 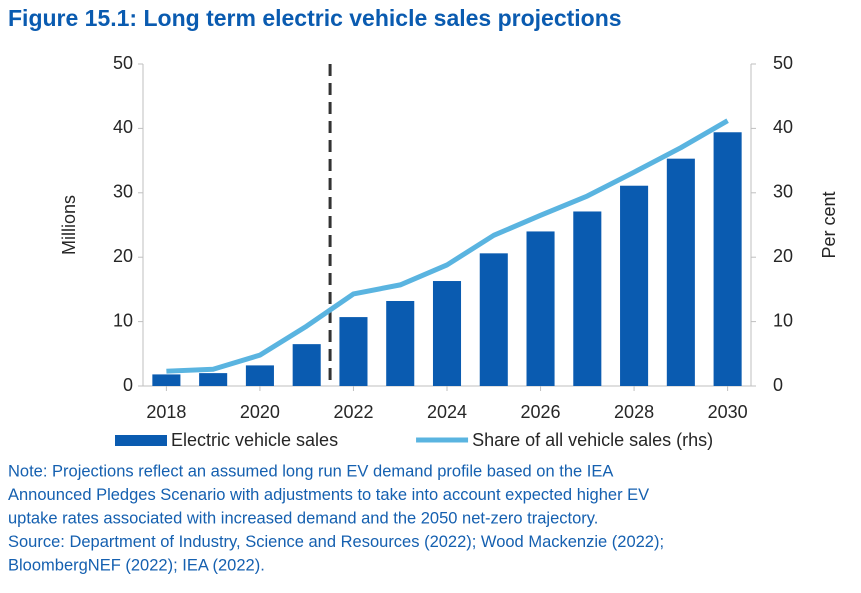 What do you see at coordinates (829, 224) in the screenshot?
I see `y2-axis-label: Per cent` at bounding box center [829, 224].